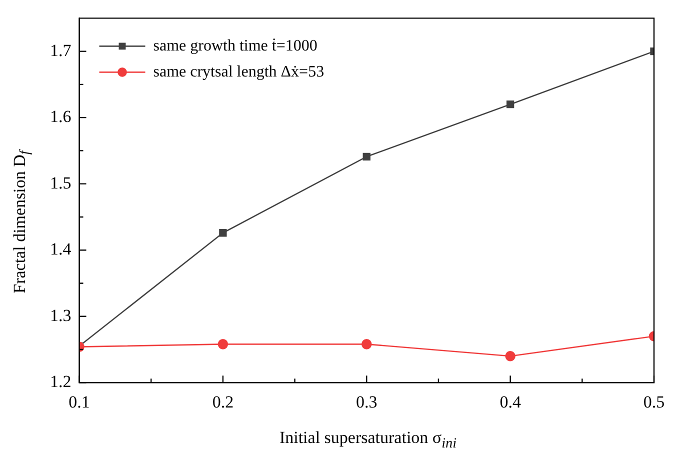  What do you see at coordinates (367, 402) in the screenshot?
I see `x-tick-label: 0.3` at bounding box center [367, 402].